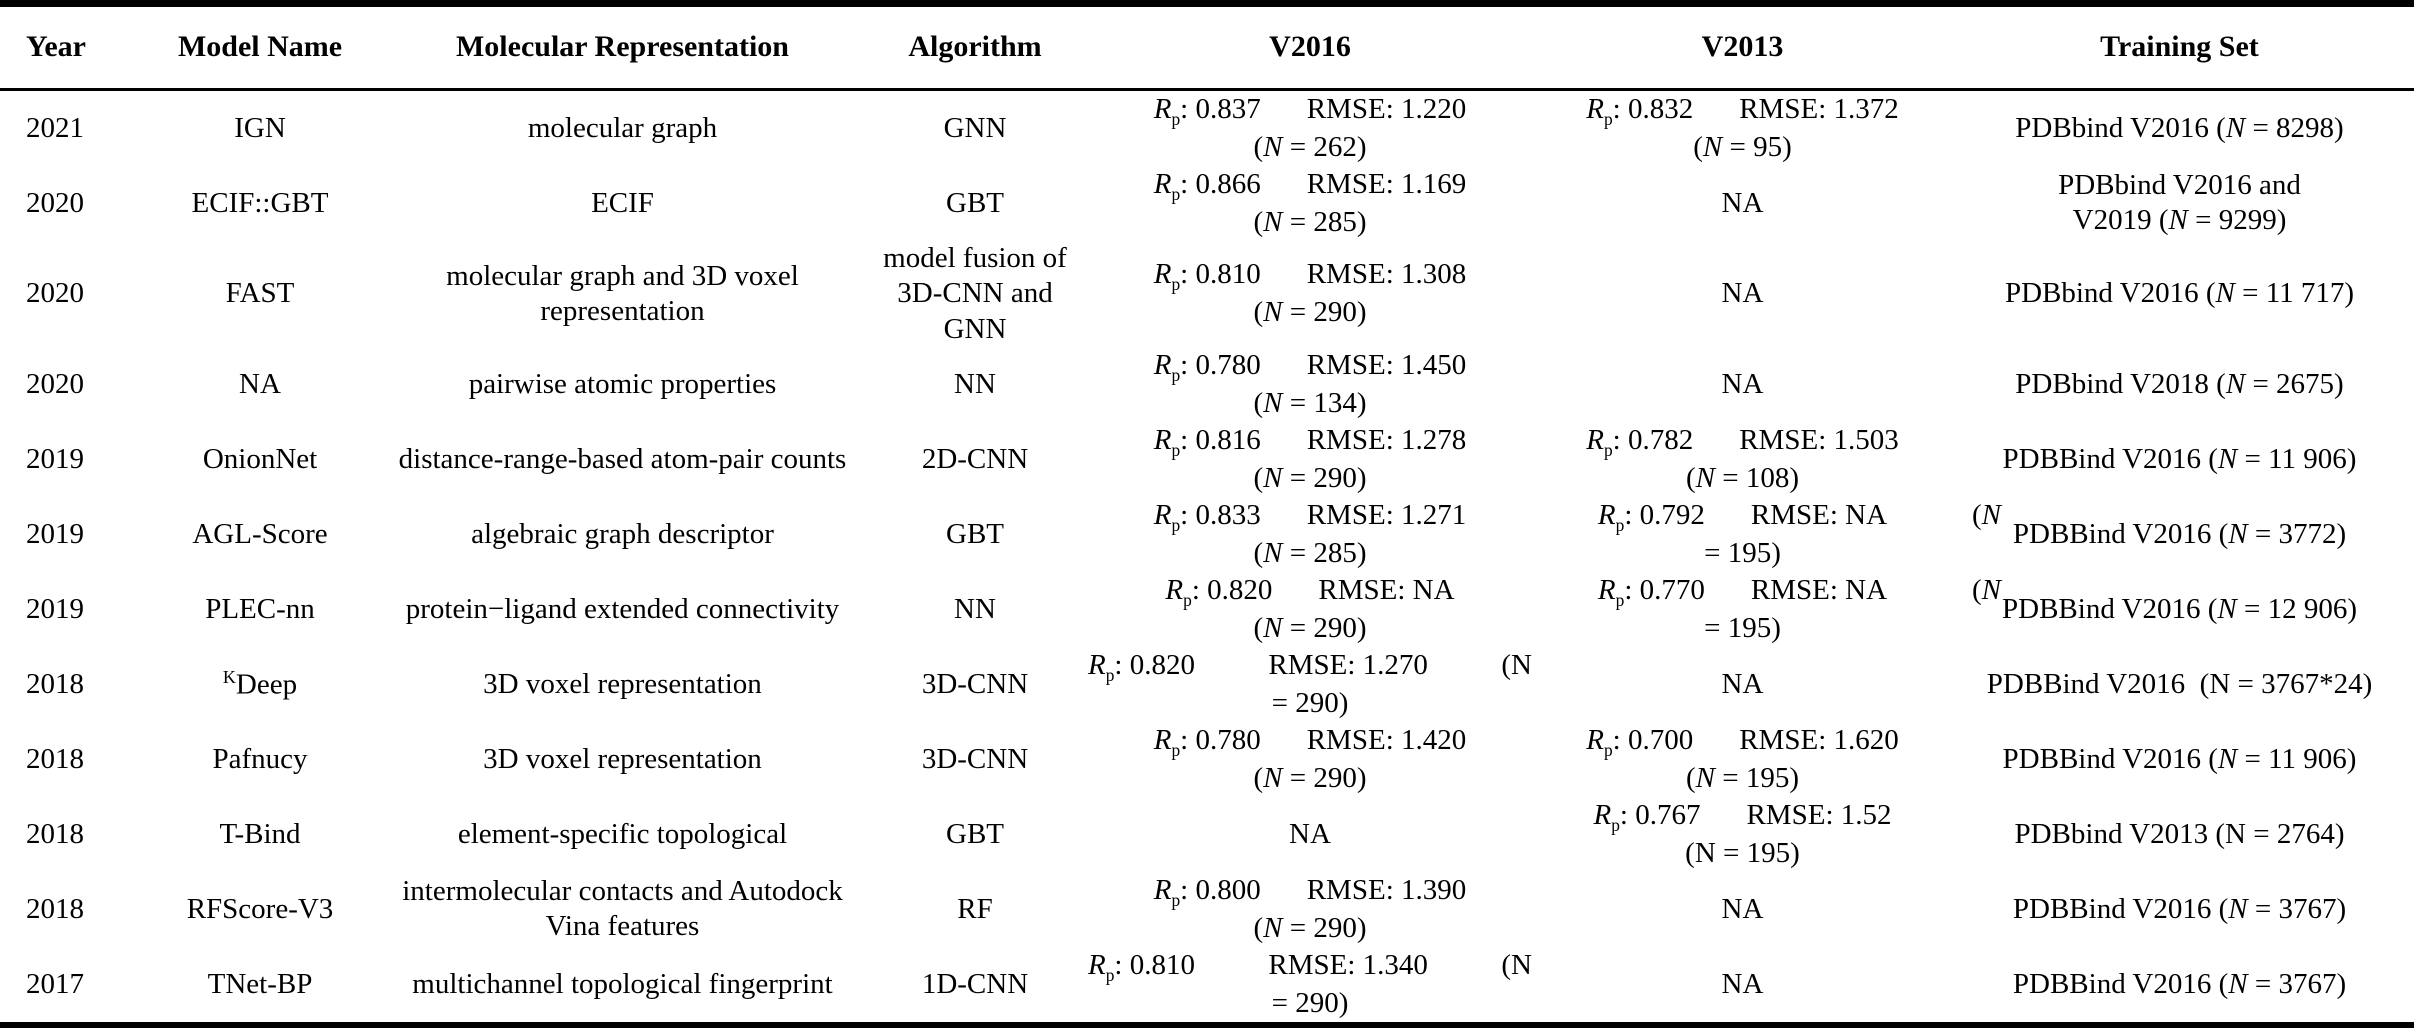 The width and height of the screenshot is (2414, 1028). I want to click on rp-value: Rp: 0.820, so click(1219, 591).